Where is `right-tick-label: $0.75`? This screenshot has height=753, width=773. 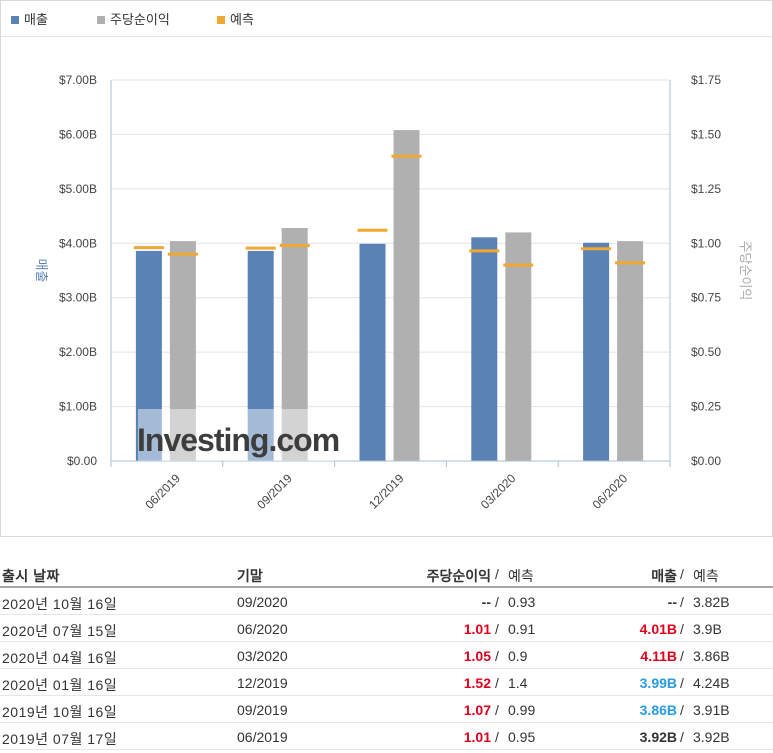
right-tick-label: $0.75 is located at coordinates (706, 298).